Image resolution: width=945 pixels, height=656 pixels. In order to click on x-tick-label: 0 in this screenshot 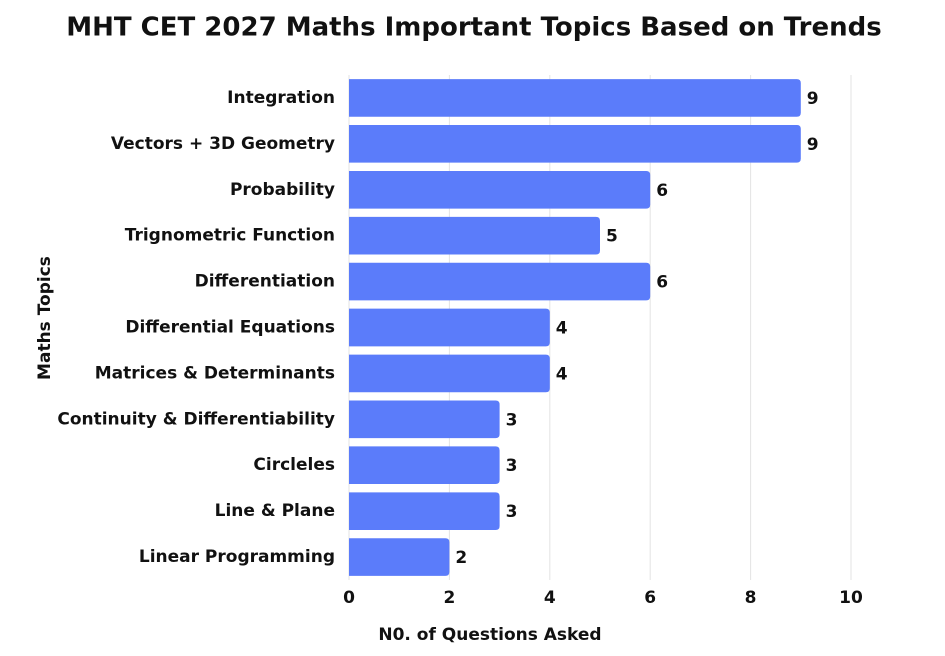, I will do `click(349, 598)`.